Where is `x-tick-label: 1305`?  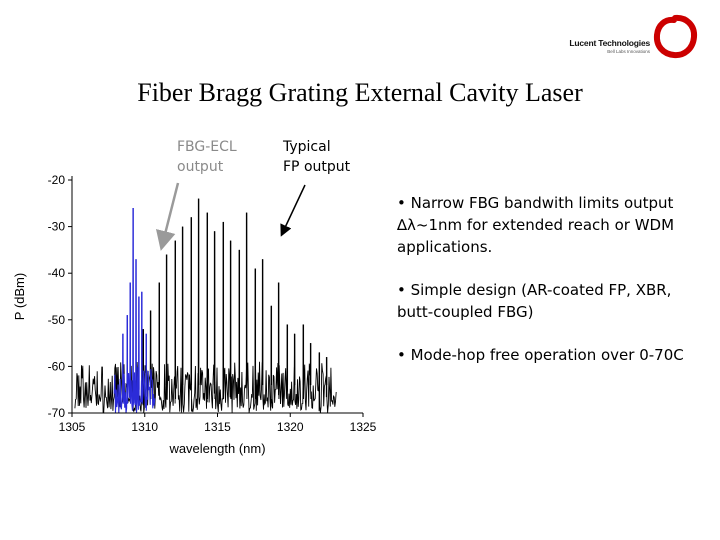
x-tick-label: 1305 is located at coordinates (72, 427).